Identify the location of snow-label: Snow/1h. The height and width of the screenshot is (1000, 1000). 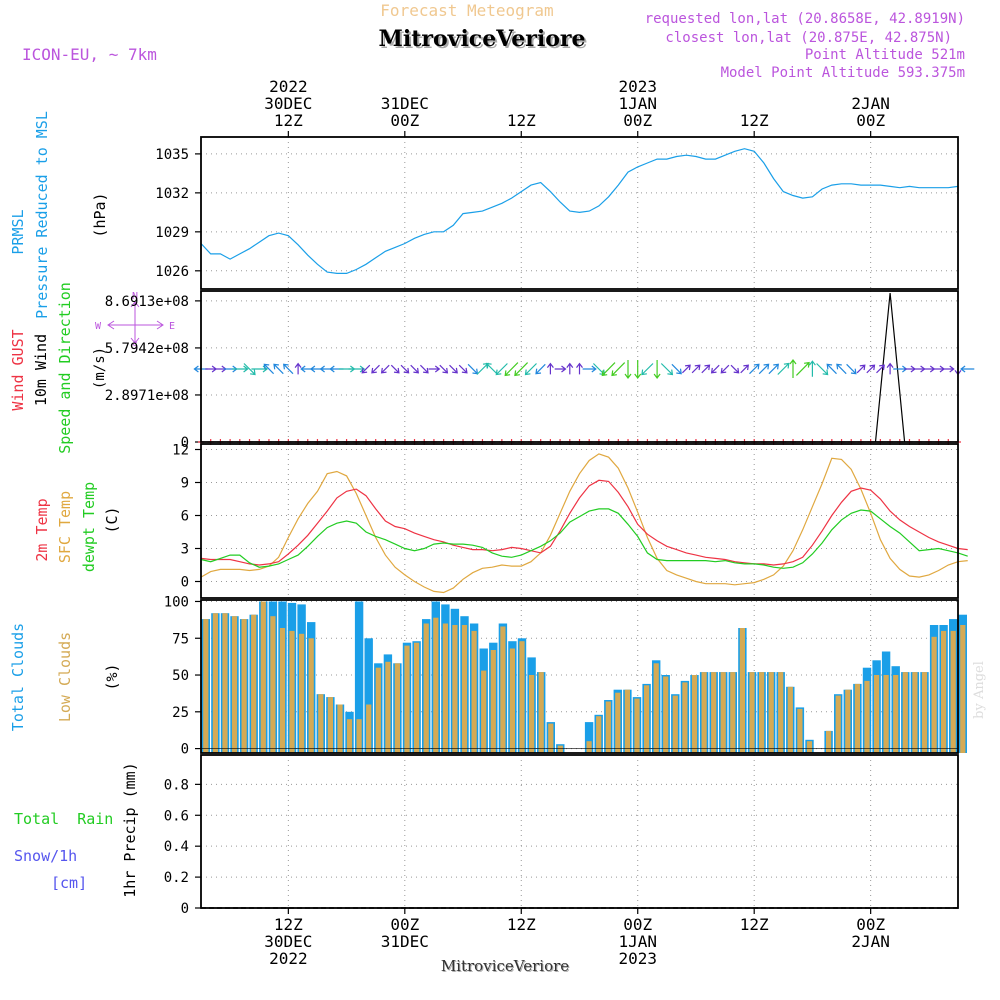
(45, 856).